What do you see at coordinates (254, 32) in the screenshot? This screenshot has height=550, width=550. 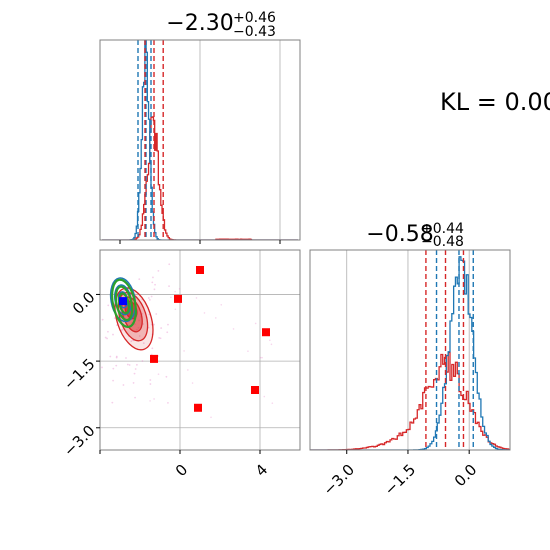 I see `title-param-1-lower: −0.43` at bounding box center [254, 32].